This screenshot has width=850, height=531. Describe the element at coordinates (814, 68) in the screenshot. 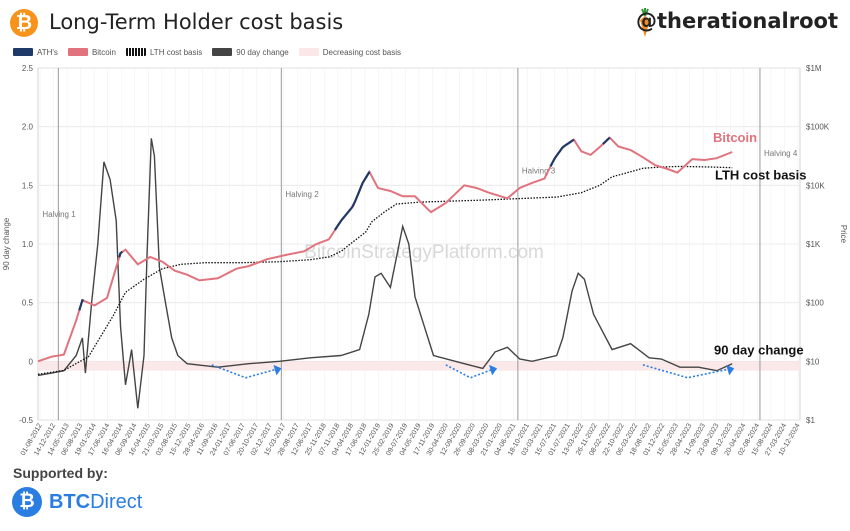

I see `y-right-tick-label: $1M` at that location.